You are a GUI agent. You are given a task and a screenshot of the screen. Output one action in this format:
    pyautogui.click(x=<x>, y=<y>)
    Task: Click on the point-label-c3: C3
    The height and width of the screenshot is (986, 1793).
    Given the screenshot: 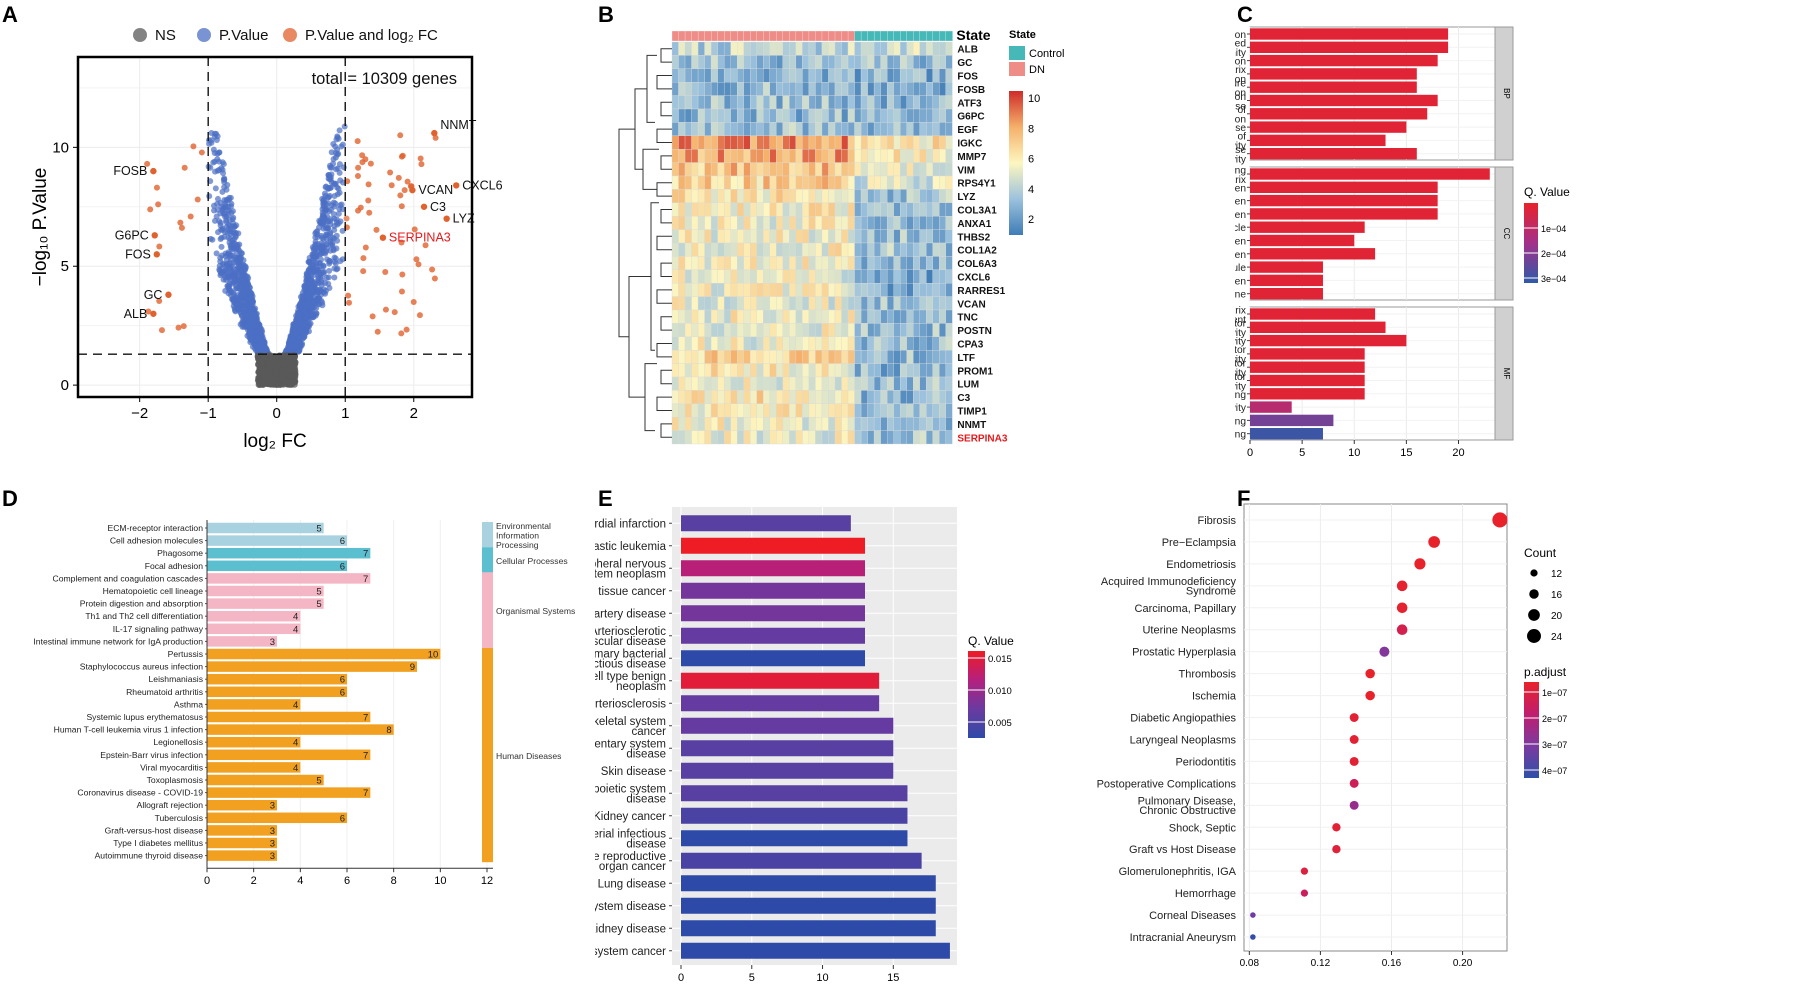 What is the action you would take?
    pyautogui.click(x=438, y=207)
    